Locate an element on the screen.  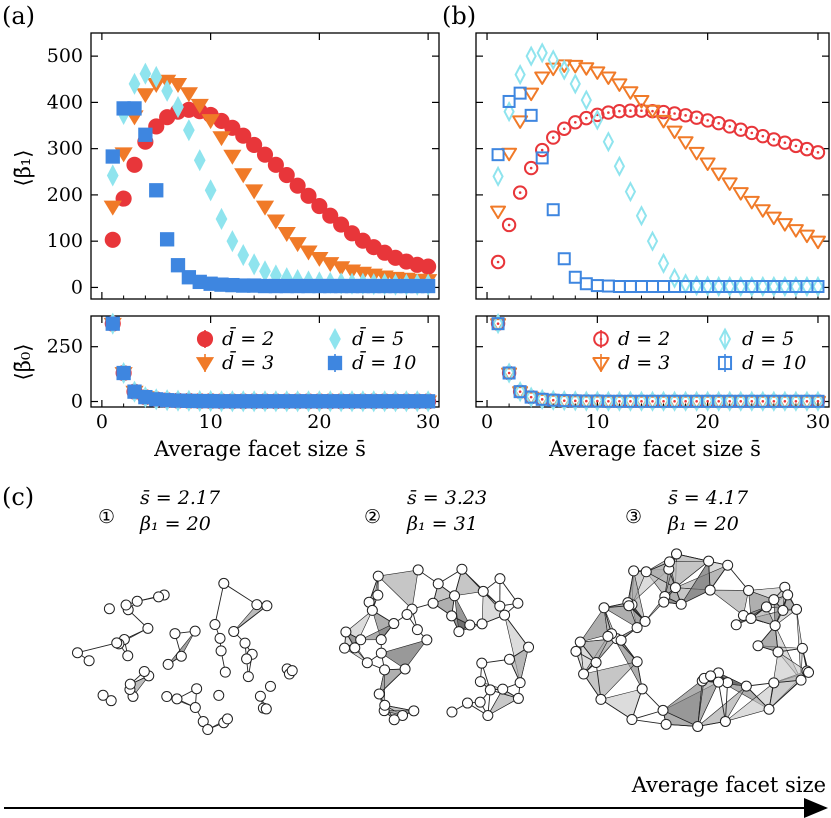
legend-a-label-d10: d̄ = 10 is located at coordinates (384, 362).